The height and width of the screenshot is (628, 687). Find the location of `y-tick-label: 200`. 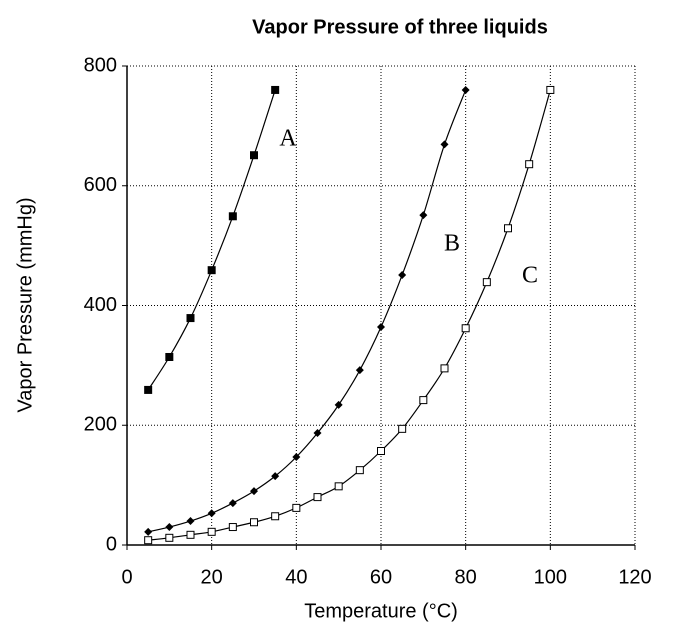

y-tick-label: 200 is located at coordinates (100, 425).